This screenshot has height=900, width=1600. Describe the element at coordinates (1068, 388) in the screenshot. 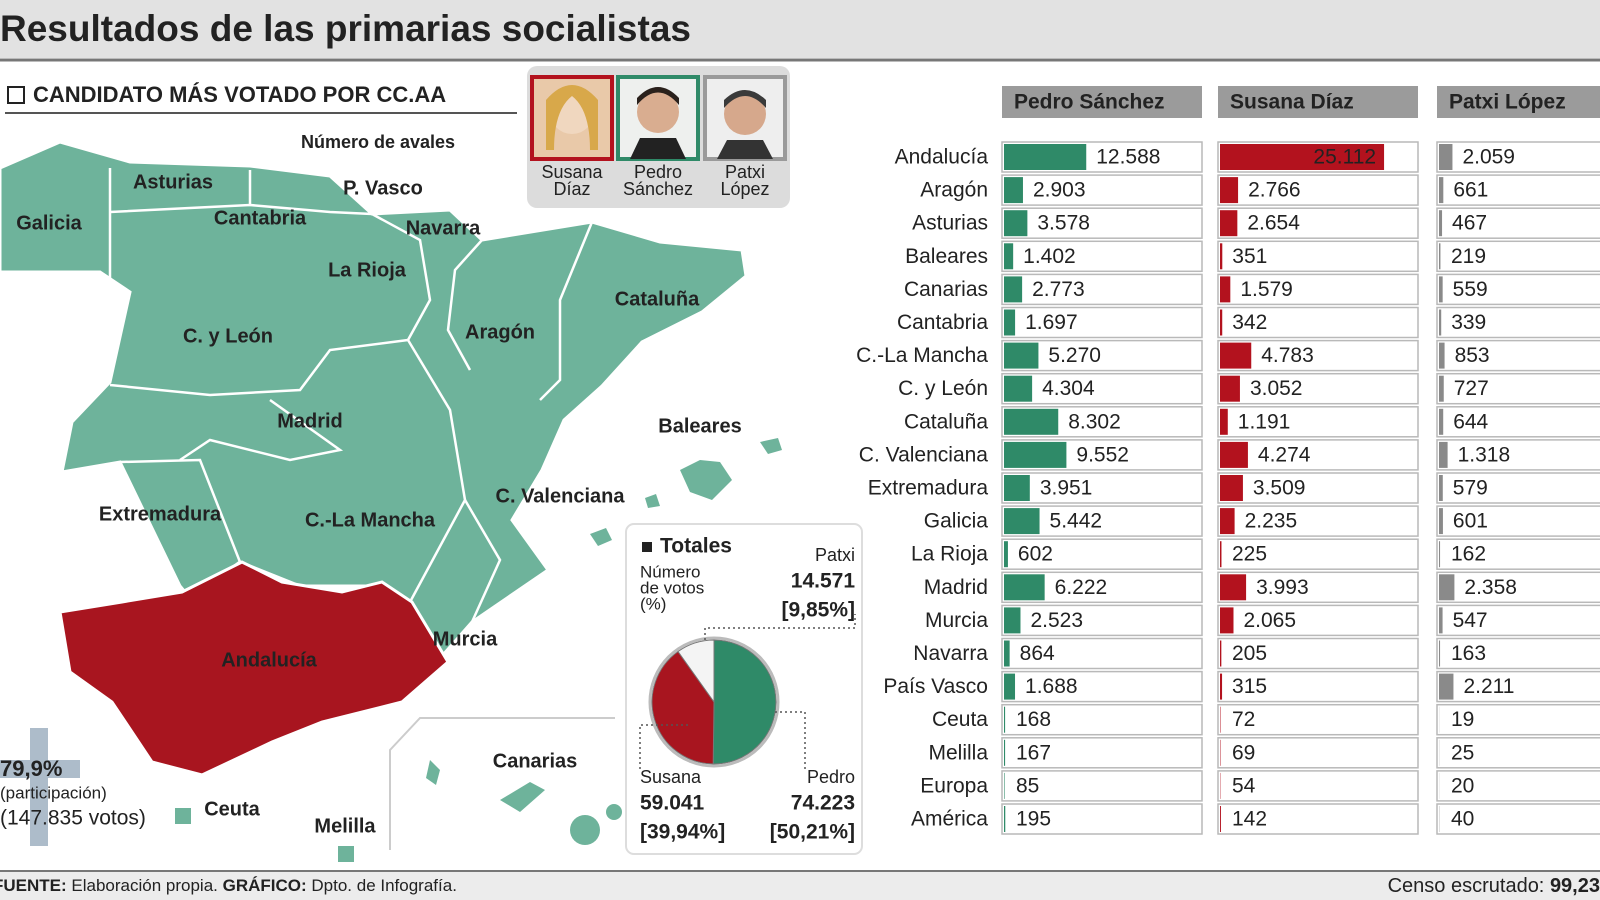

I see `value-label: 4.304` at that location.